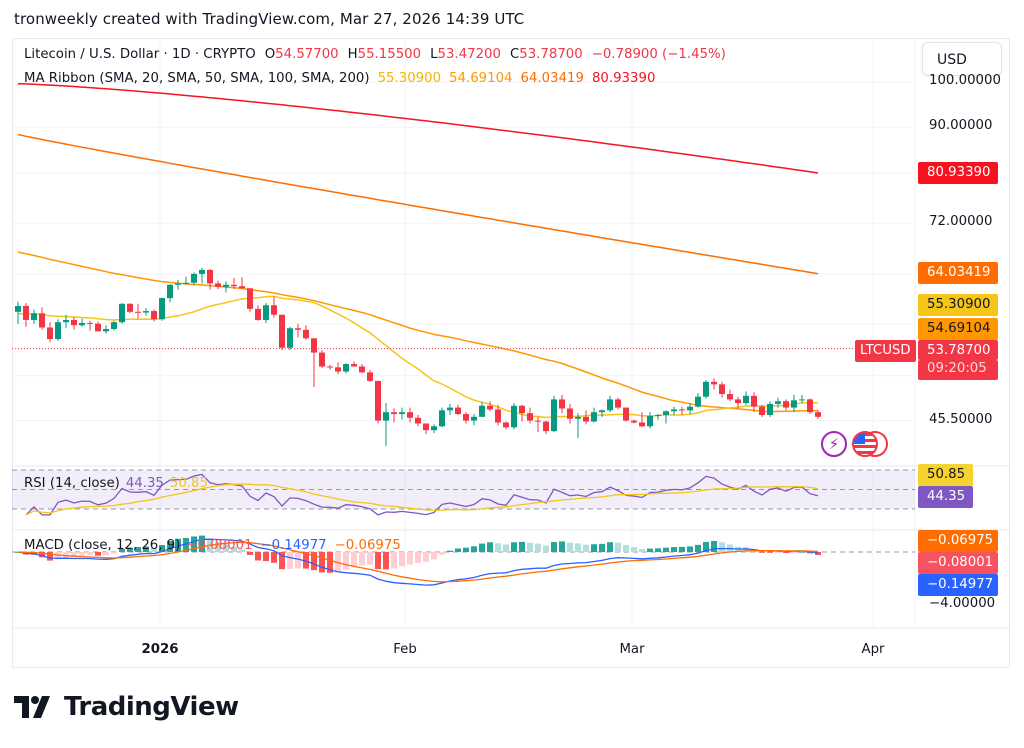 Image resolution: width=1024 pixels, height=748 pixels. Describe the element at coordinates (367, 545) in the screenshot. I see `macd-signal-value: −0.06975` at that location.